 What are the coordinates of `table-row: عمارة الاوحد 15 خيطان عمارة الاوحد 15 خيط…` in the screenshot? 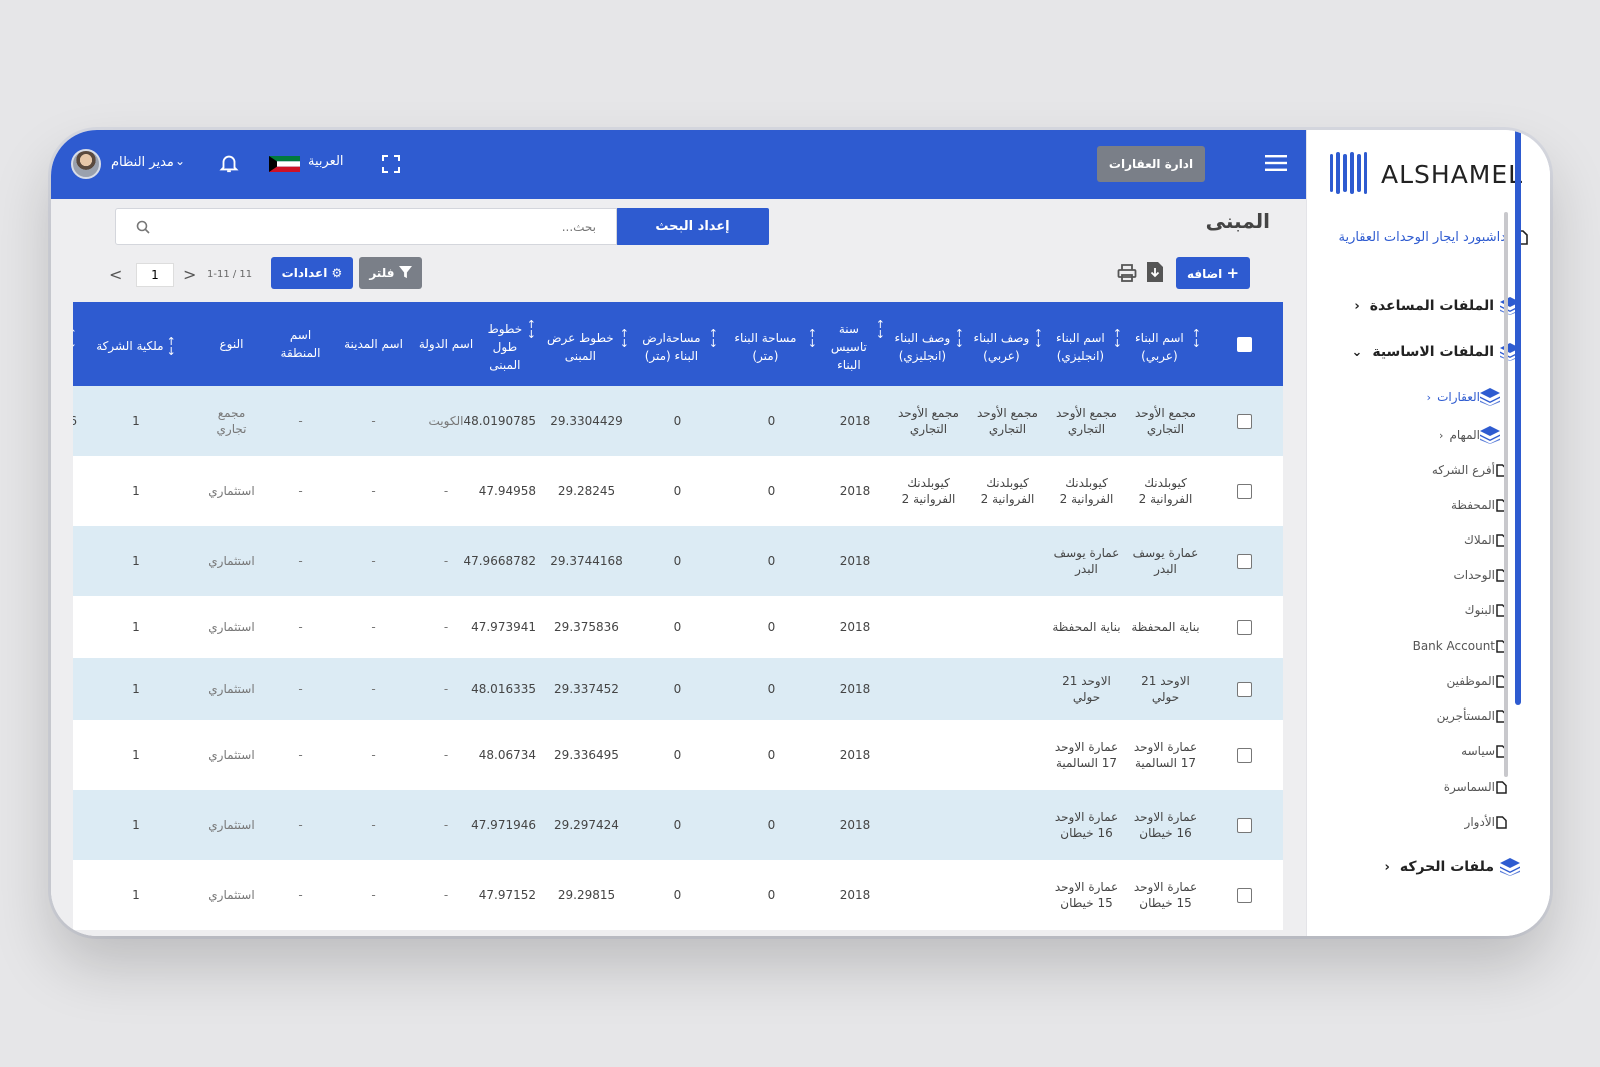 It's located at (678, 895).